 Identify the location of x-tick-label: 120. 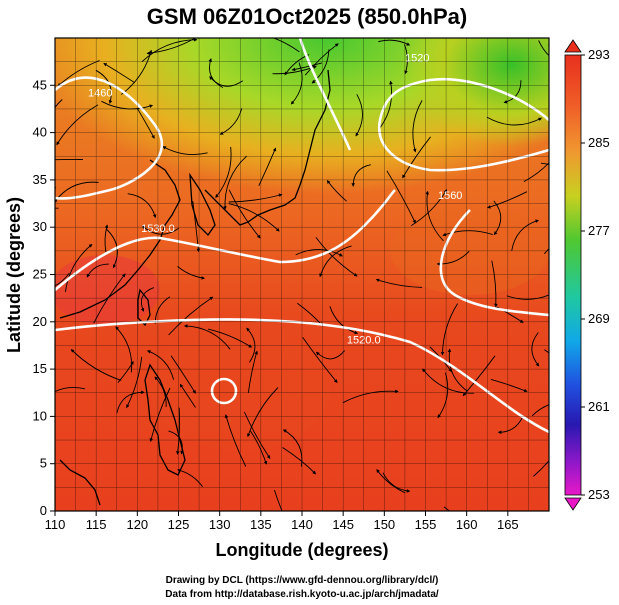
(137, 524).